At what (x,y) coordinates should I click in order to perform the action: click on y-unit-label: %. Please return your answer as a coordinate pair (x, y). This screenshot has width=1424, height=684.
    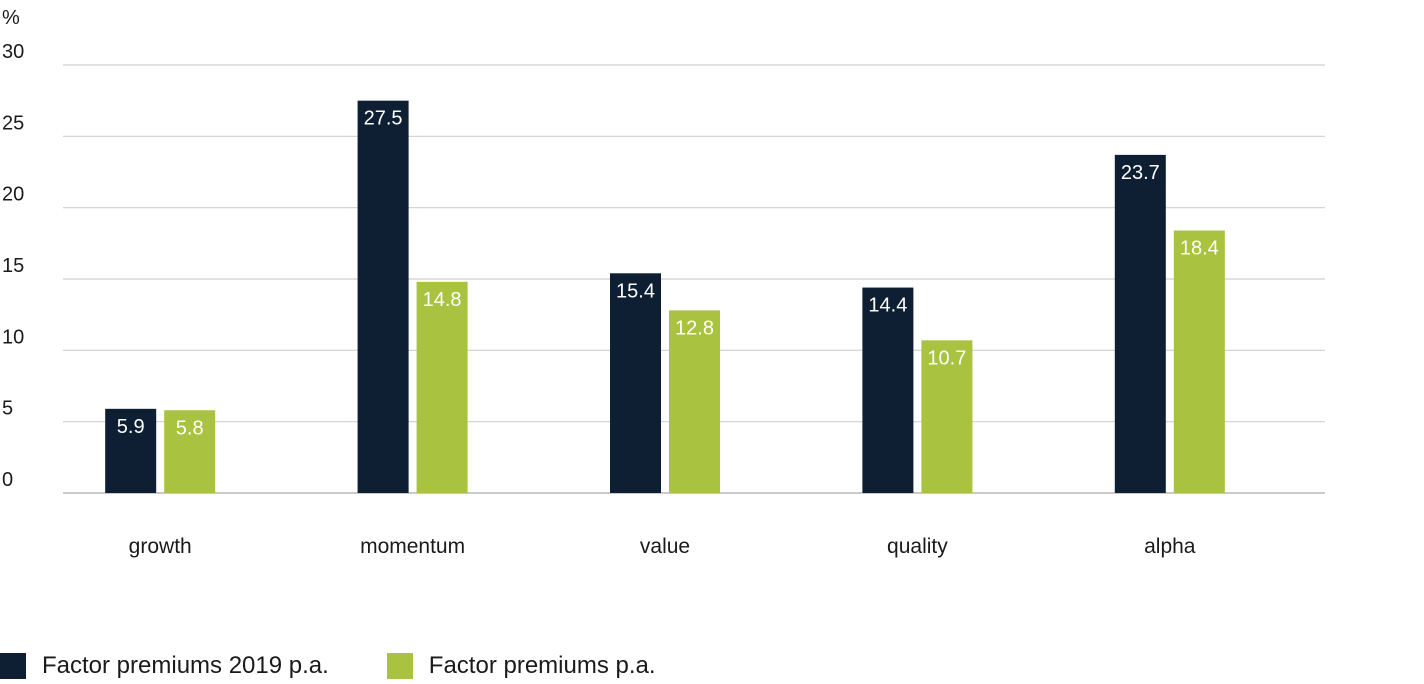
    Looking at the image, I should click on (11, 18).